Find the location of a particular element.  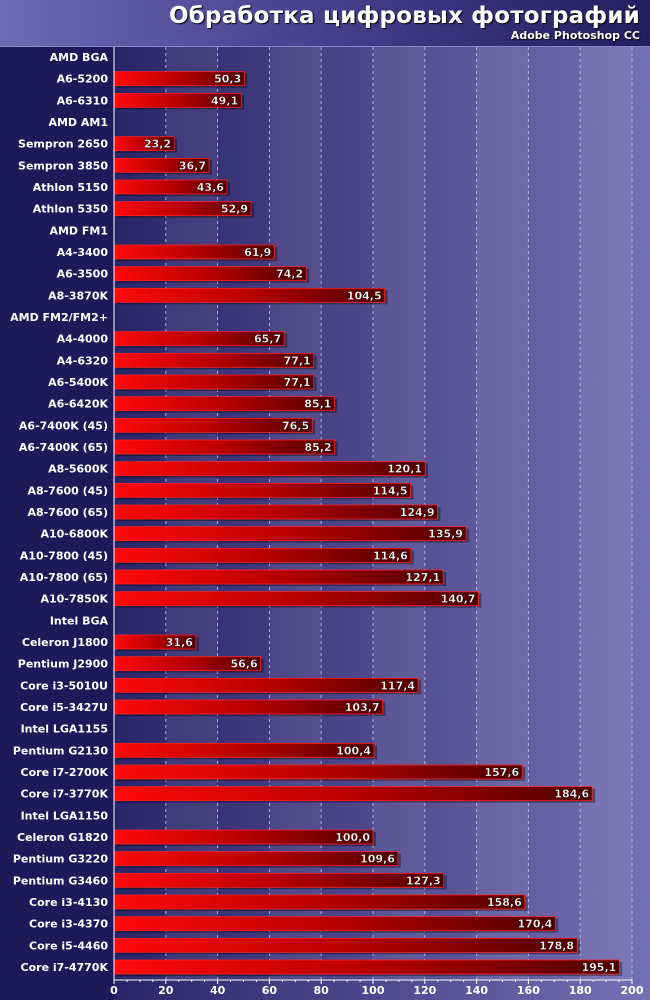

category-label: A10-6800K is located at coordinates (74, 534).